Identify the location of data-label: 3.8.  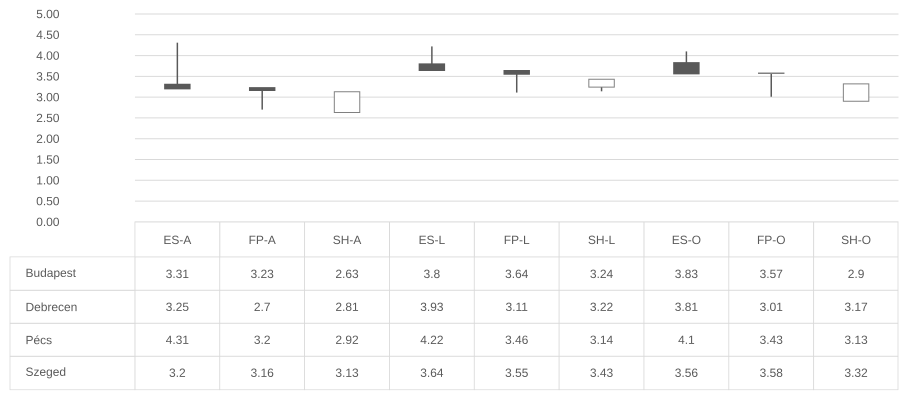
(432, 274).